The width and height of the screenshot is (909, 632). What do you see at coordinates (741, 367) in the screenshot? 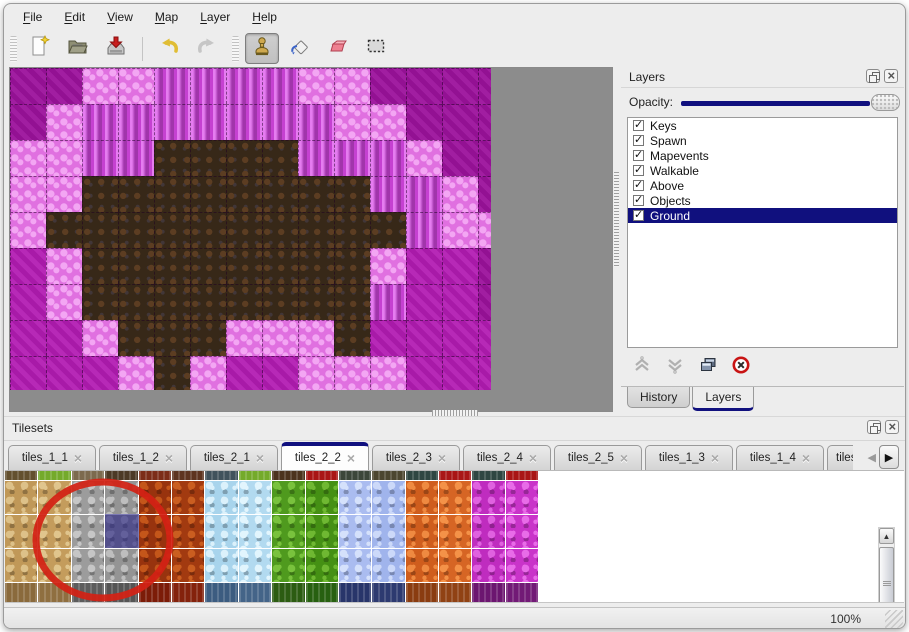
I see `delete-layer-button` at bounding box center [741, 367].